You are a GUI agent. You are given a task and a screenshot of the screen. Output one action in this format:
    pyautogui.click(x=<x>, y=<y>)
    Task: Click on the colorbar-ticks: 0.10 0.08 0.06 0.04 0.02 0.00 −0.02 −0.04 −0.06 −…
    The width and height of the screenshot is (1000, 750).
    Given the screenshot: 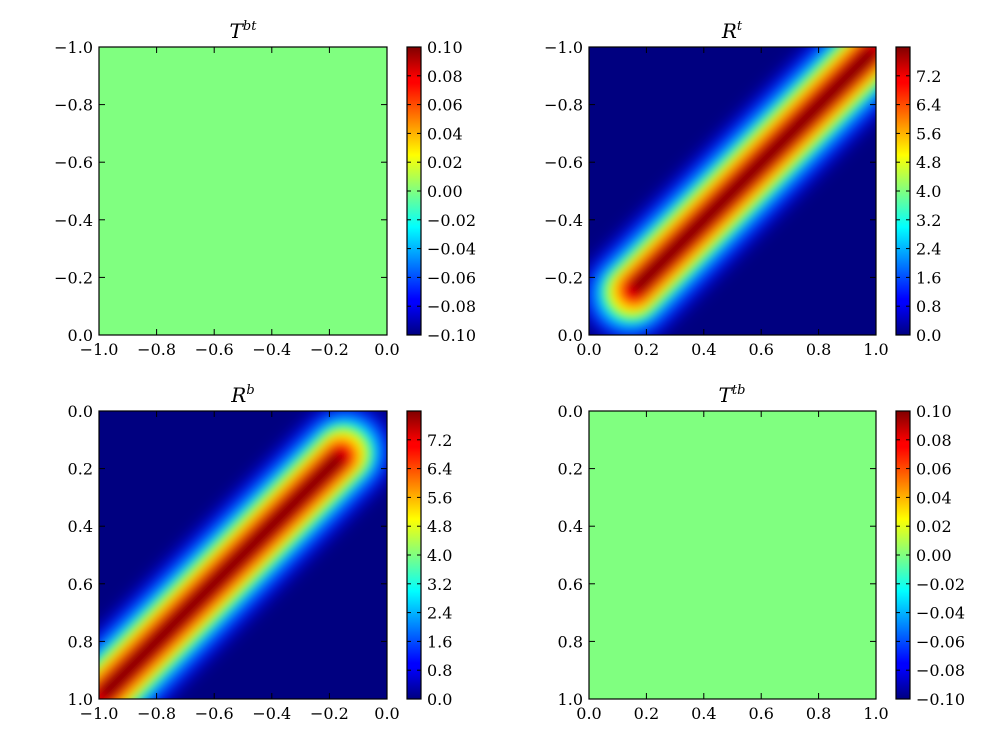 What is the action you would take?
    pyautogui.click(x=930, y=555)
    